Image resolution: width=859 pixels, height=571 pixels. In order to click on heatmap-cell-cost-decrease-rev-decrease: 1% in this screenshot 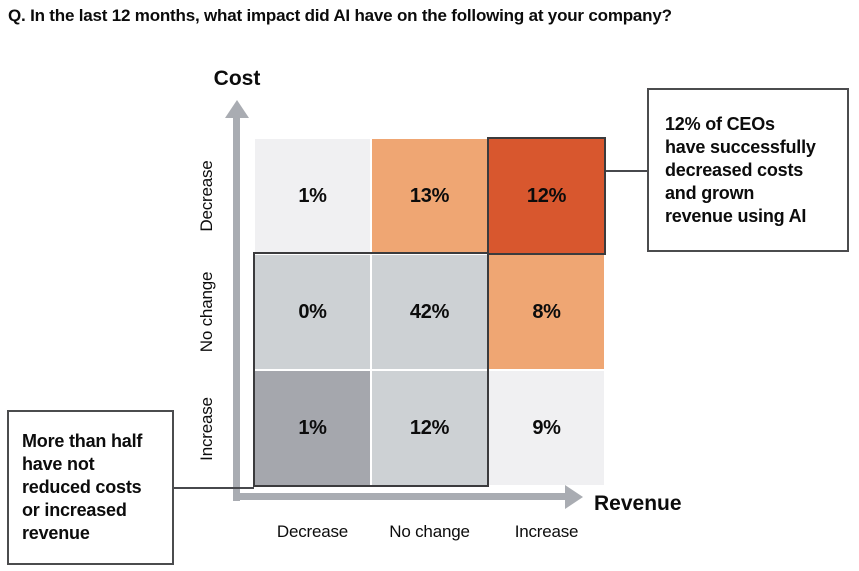, I will do `click(312, 196)`.